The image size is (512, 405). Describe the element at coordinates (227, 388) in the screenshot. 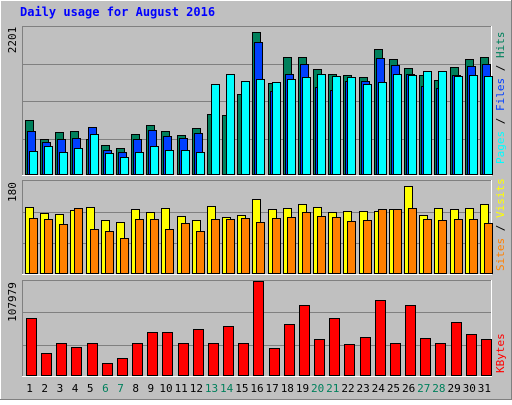

I see `x-tick-label-day-14: 14` at that location.